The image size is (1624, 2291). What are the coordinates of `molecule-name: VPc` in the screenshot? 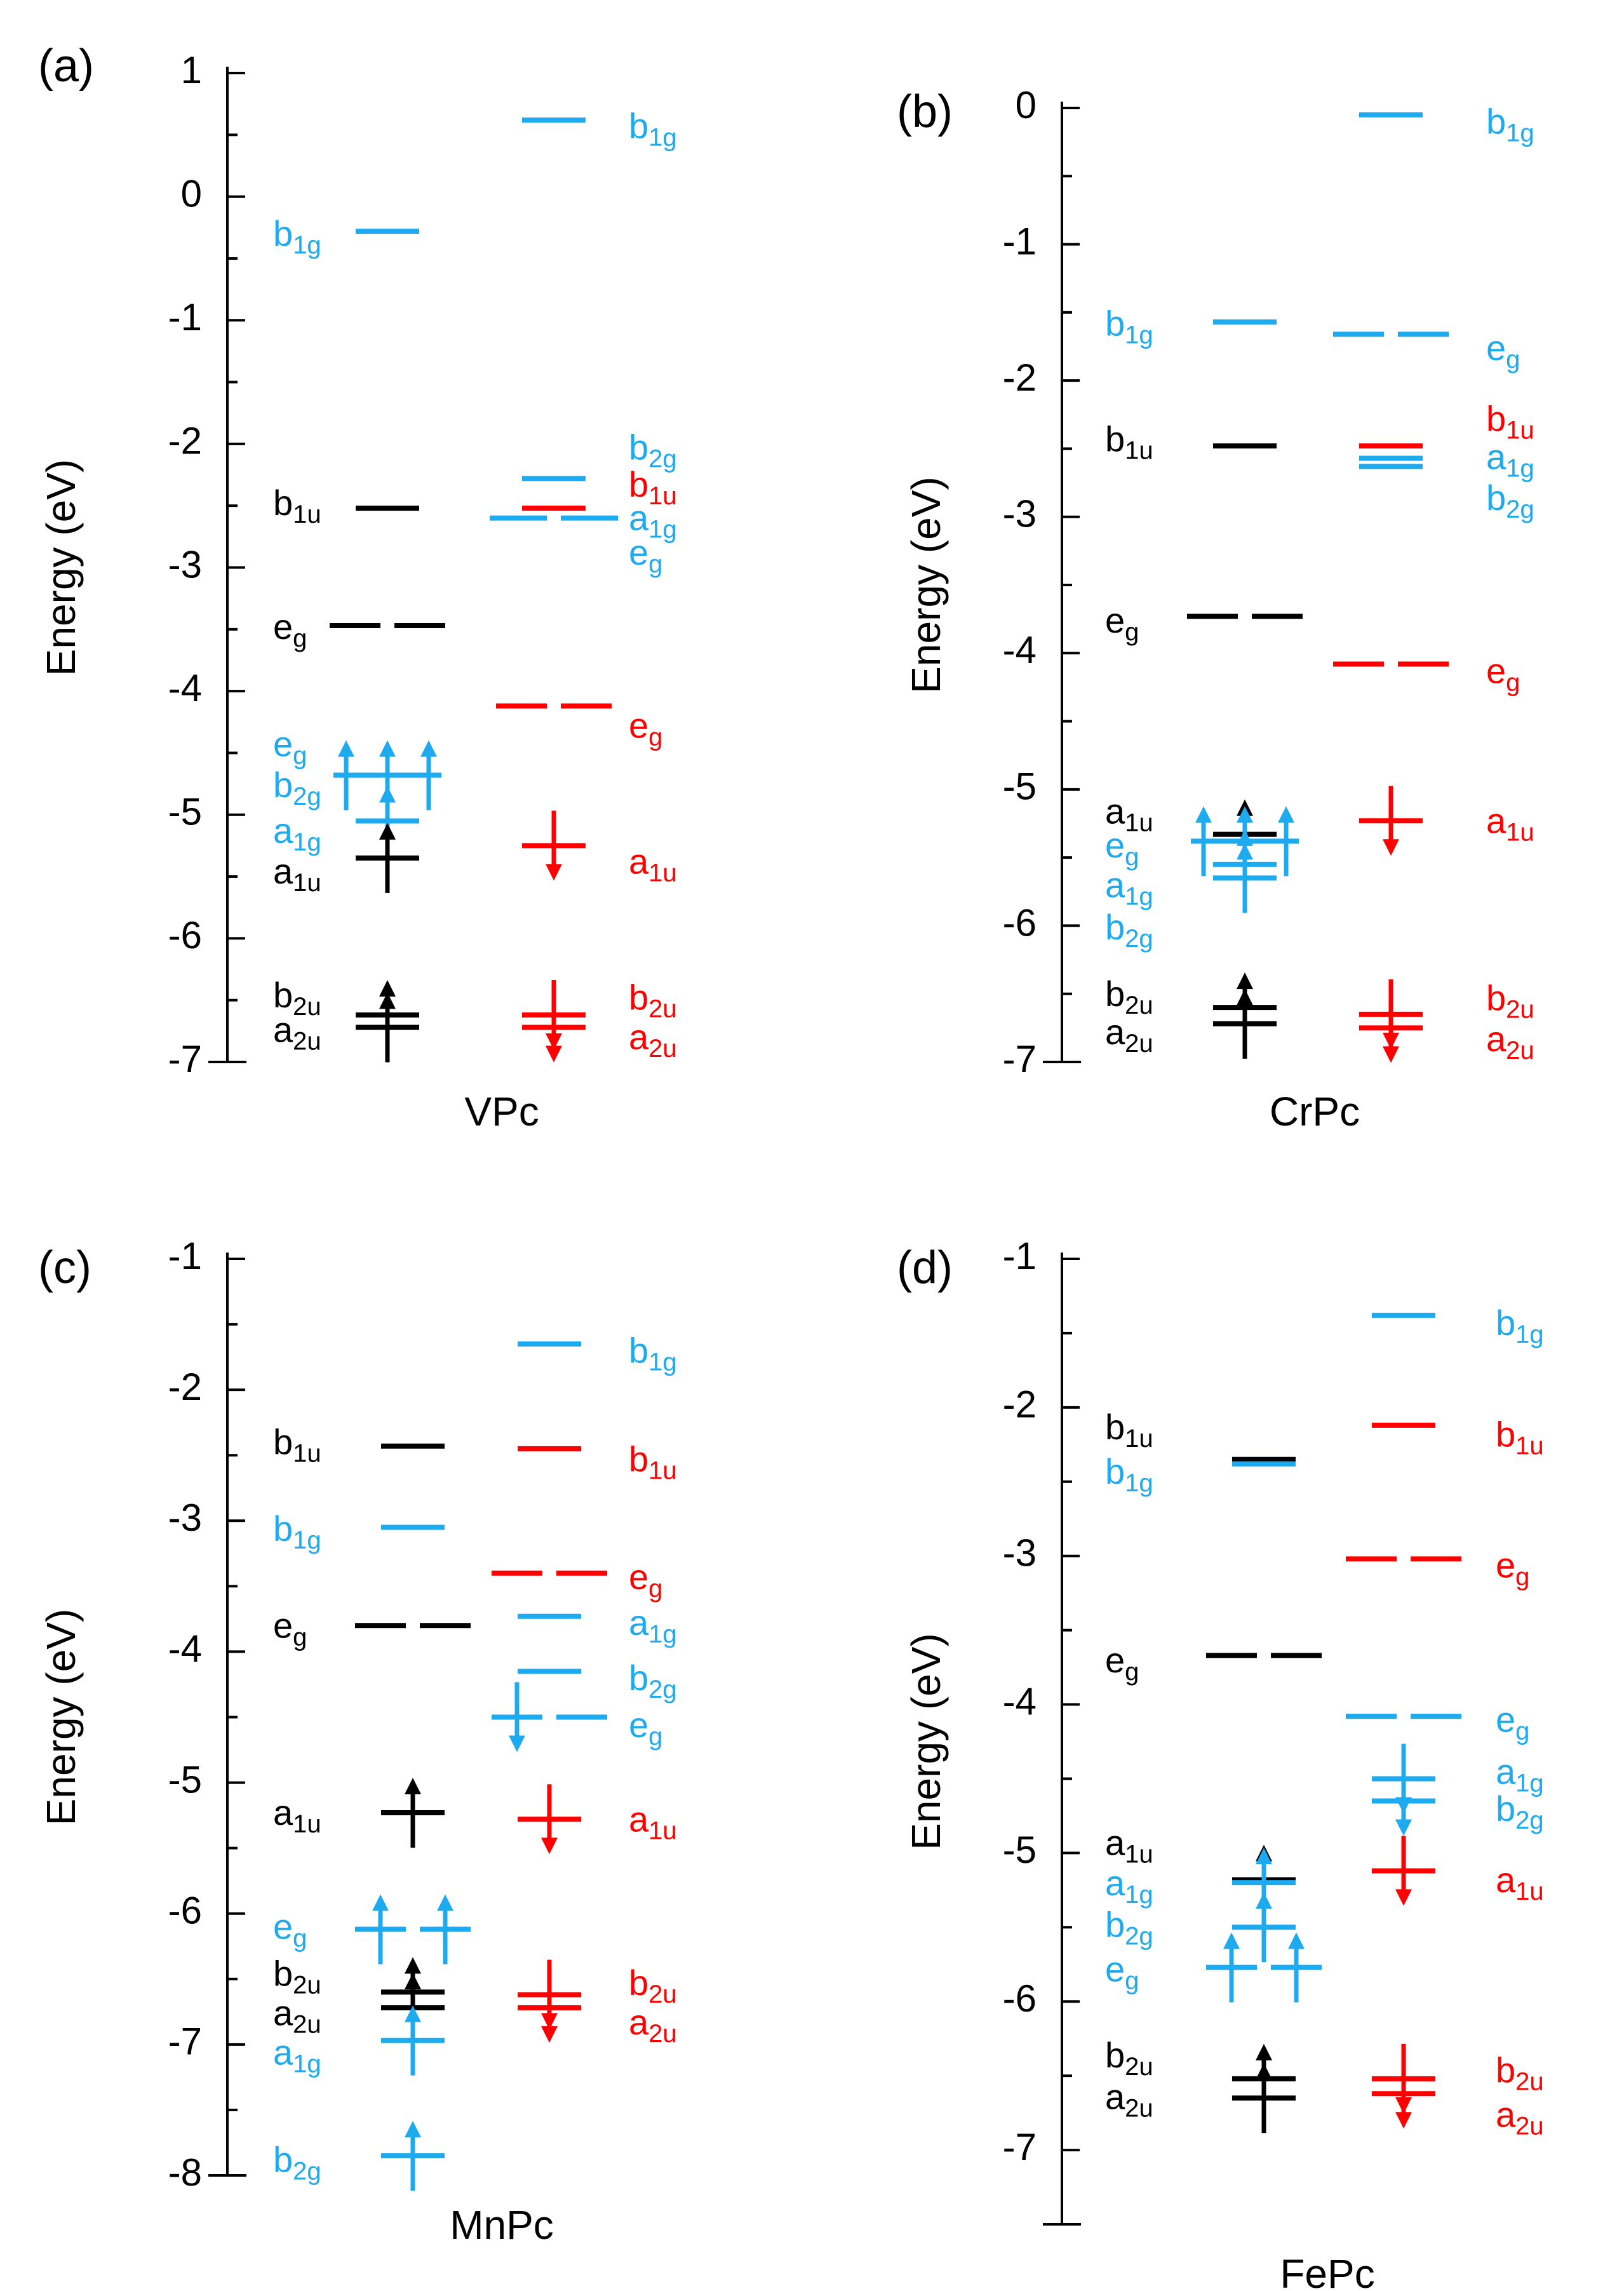 It's located at (501, 1111).